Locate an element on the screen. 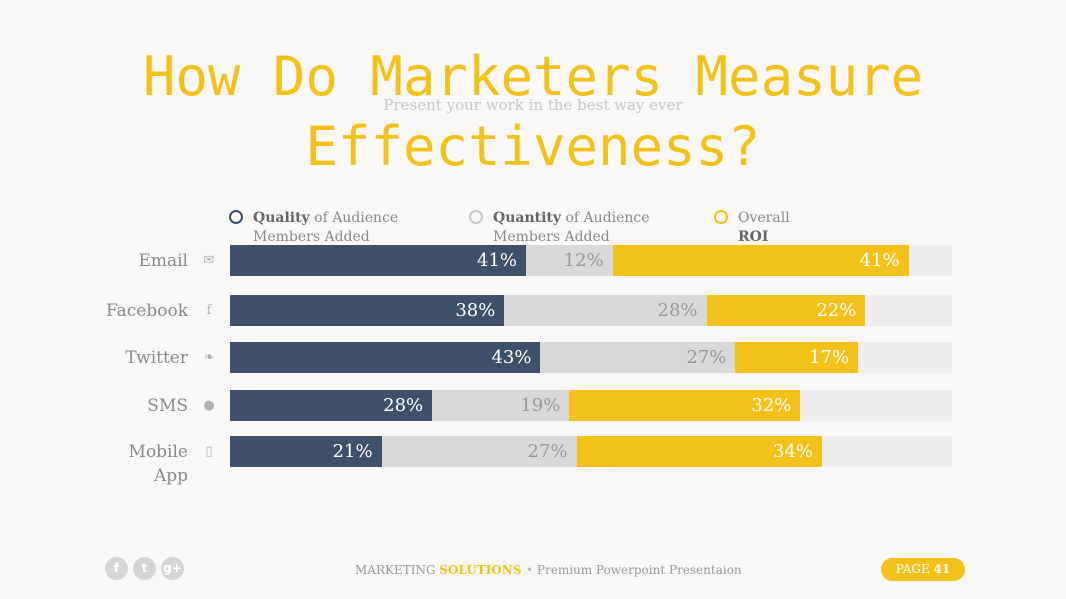  category-label: Email is located at coordinates (163, 261).